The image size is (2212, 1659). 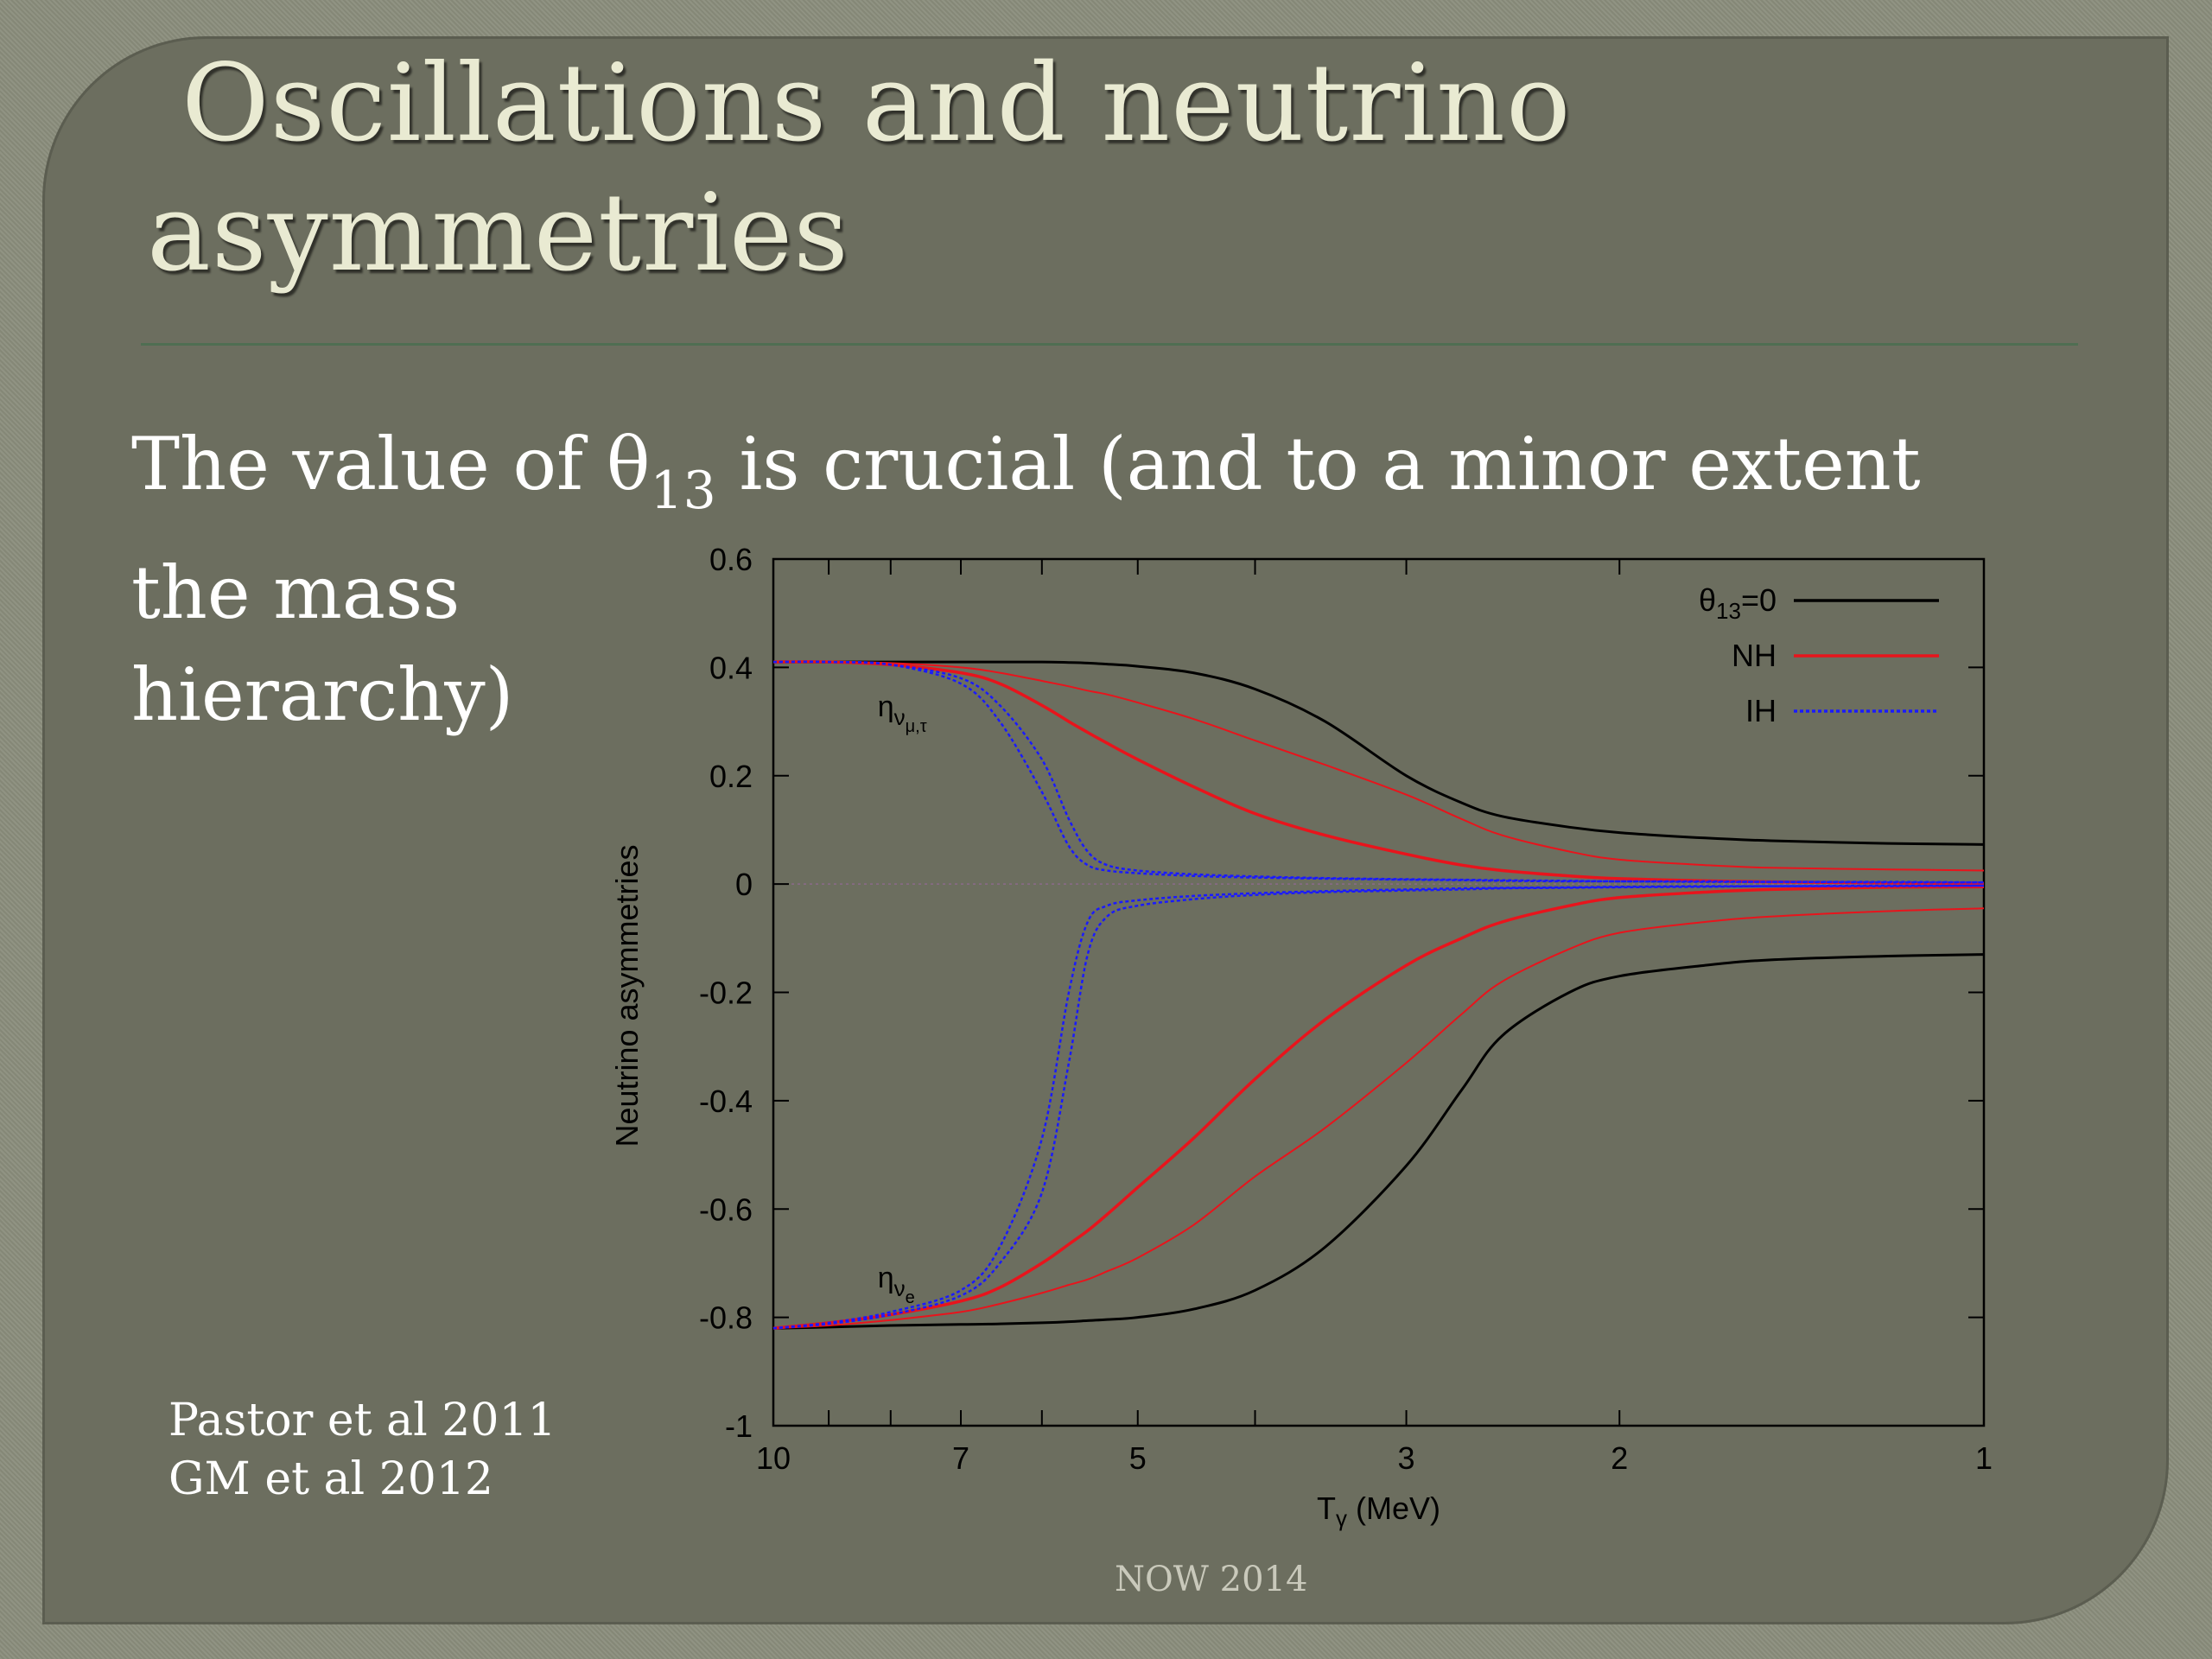 I want to click on legend-label-tail: =0, so click(x=1759, y=600).